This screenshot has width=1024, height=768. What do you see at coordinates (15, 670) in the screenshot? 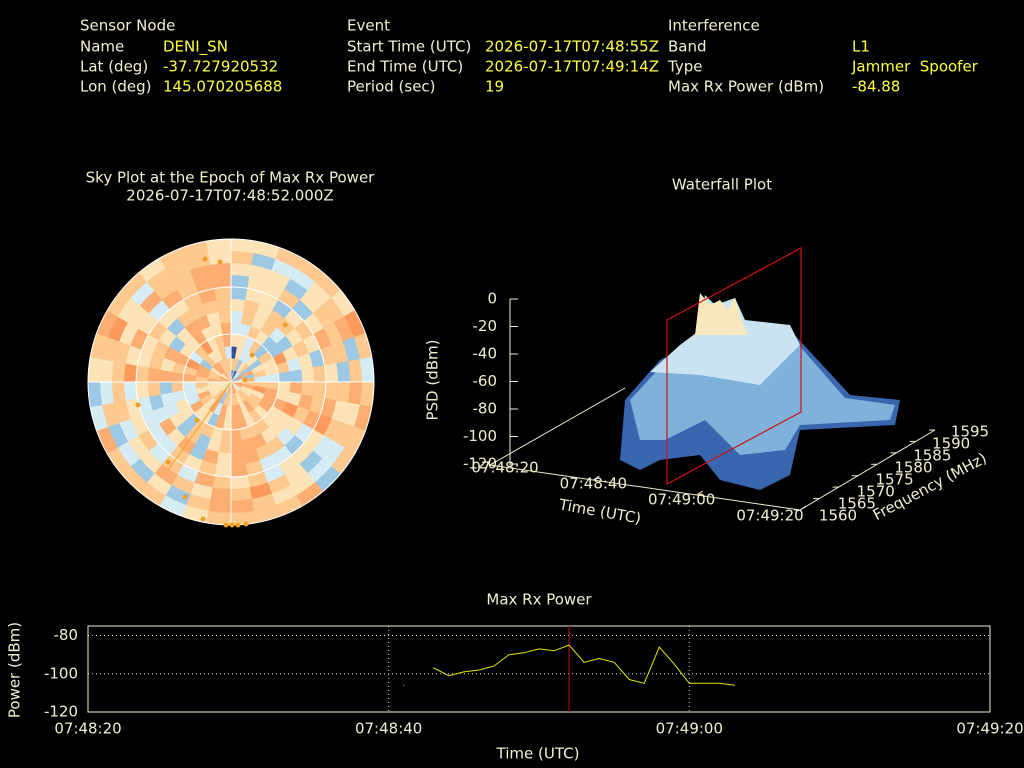
I see `y-axis-label: Power (dBm)` at bounding box center [15, 670].